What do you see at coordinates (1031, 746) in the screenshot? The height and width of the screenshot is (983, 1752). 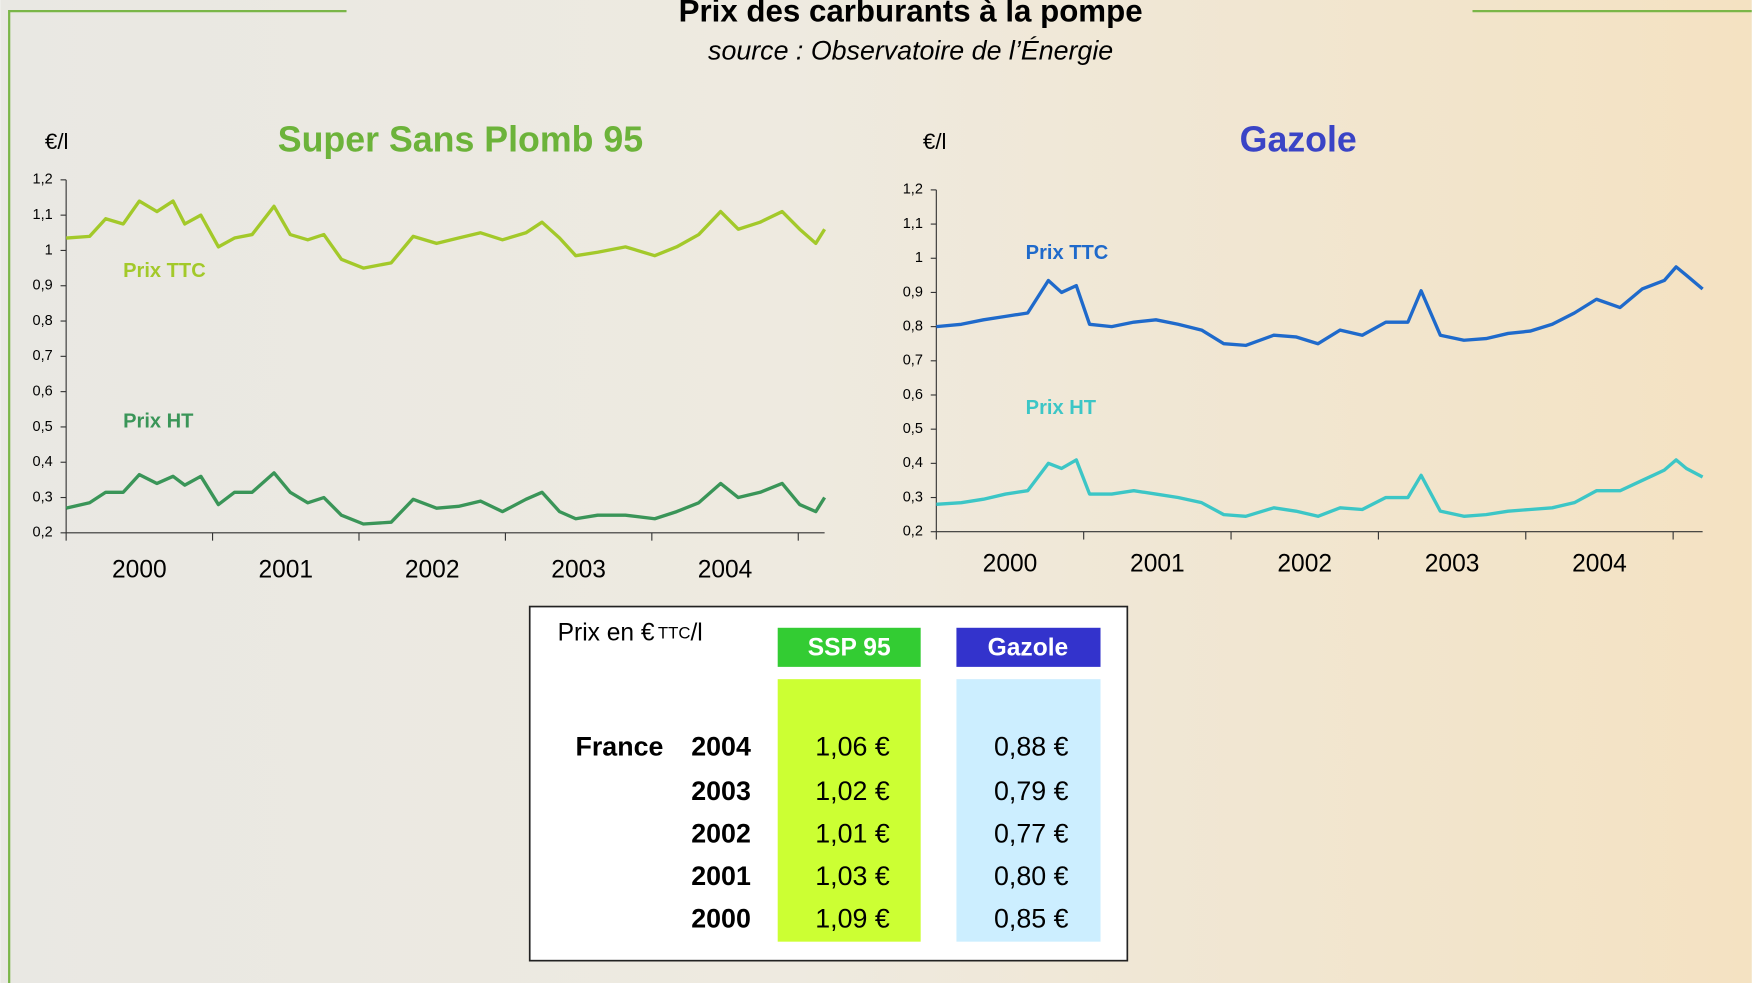 I see `cell: 0,88 €` at bounding box center [1031, 746].